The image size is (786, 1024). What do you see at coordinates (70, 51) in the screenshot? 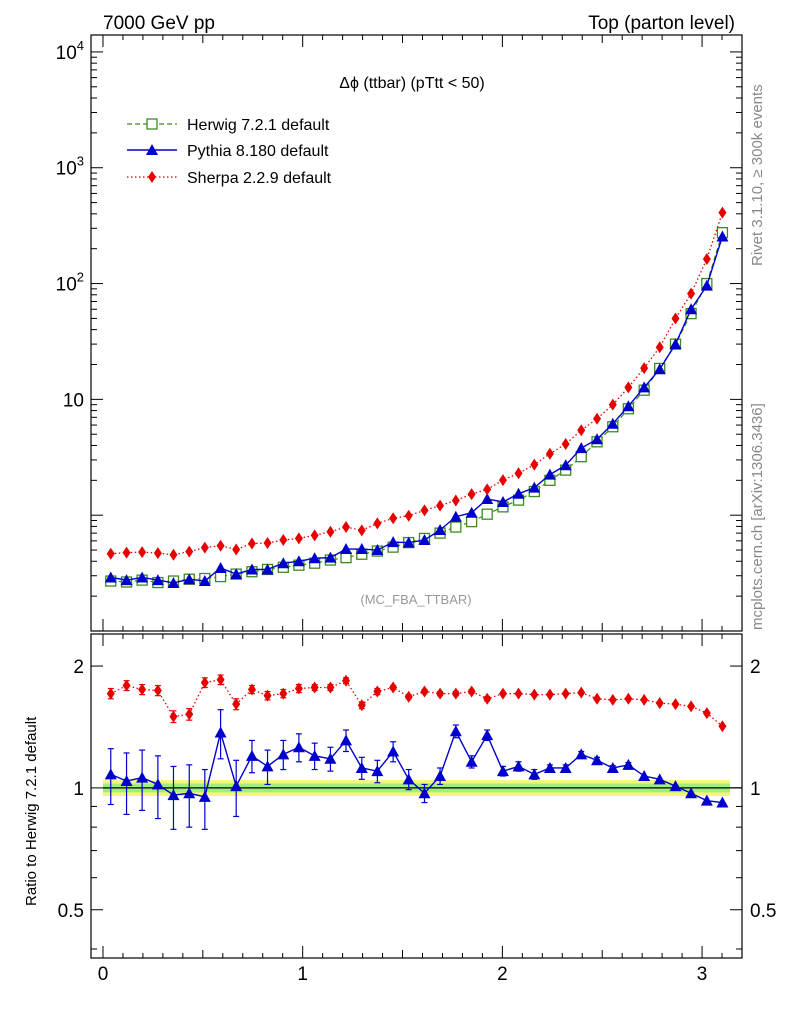
I see `y-tick-label: 10⁴` at bounding box center [70, 51].